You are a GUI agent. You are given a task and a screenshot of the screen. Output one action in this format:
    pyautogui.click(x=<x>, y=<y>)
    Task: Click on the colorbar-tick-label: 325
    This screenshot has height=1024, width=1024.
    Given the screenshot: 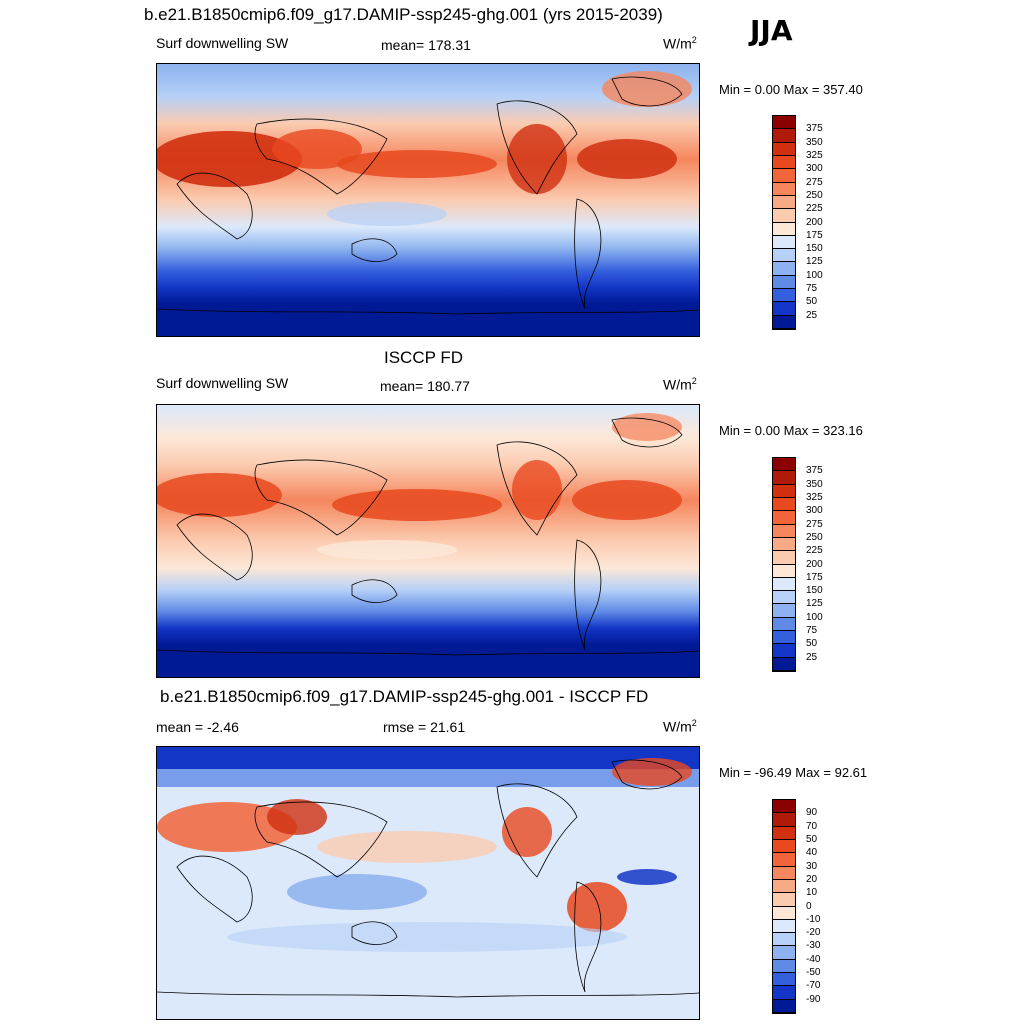 What is the action you would take?
    pyautogui.click(x=814, y=155)
    